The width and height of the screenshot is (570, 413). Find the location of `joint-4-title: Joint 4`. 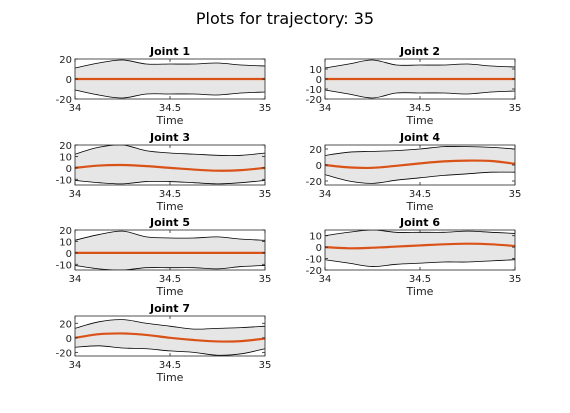

joint-4-title: Joint 4 is located at coordinates (419, 137).